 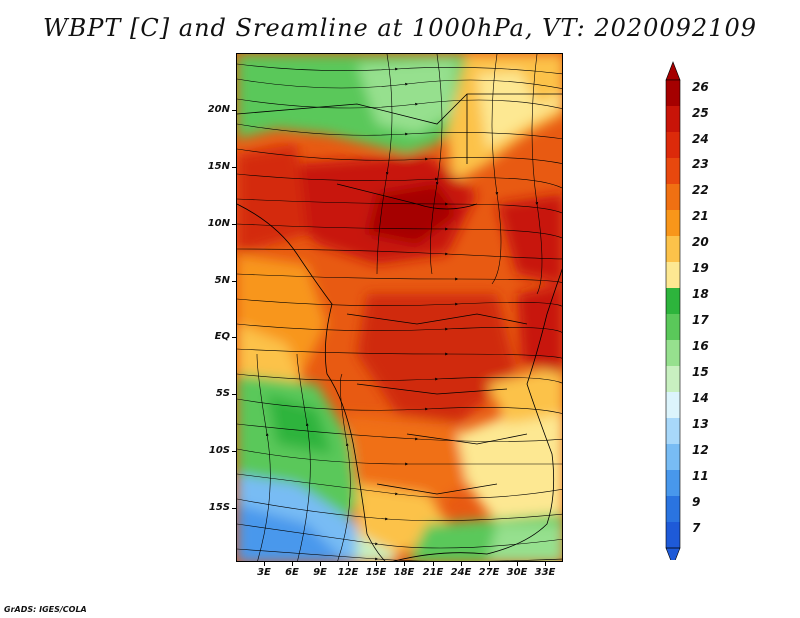 I want to click on lon-label: 24E, so click(x=461, y=572).